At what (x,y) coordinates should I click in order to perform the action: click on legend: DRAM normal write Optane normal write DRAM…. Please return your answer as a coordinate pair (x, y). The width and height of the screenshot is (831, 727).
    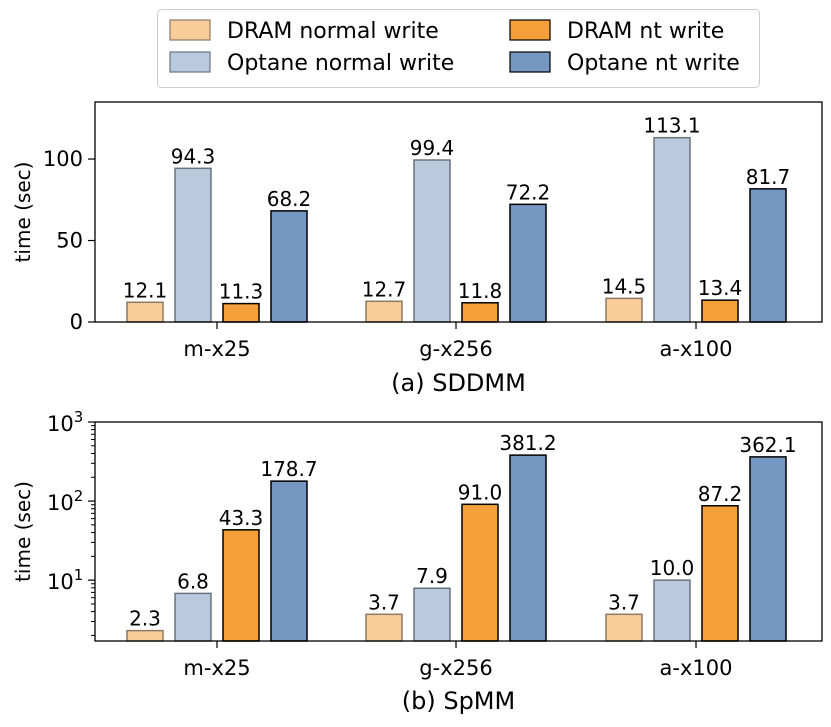
    Looking at the image, I should click on (458, 48).